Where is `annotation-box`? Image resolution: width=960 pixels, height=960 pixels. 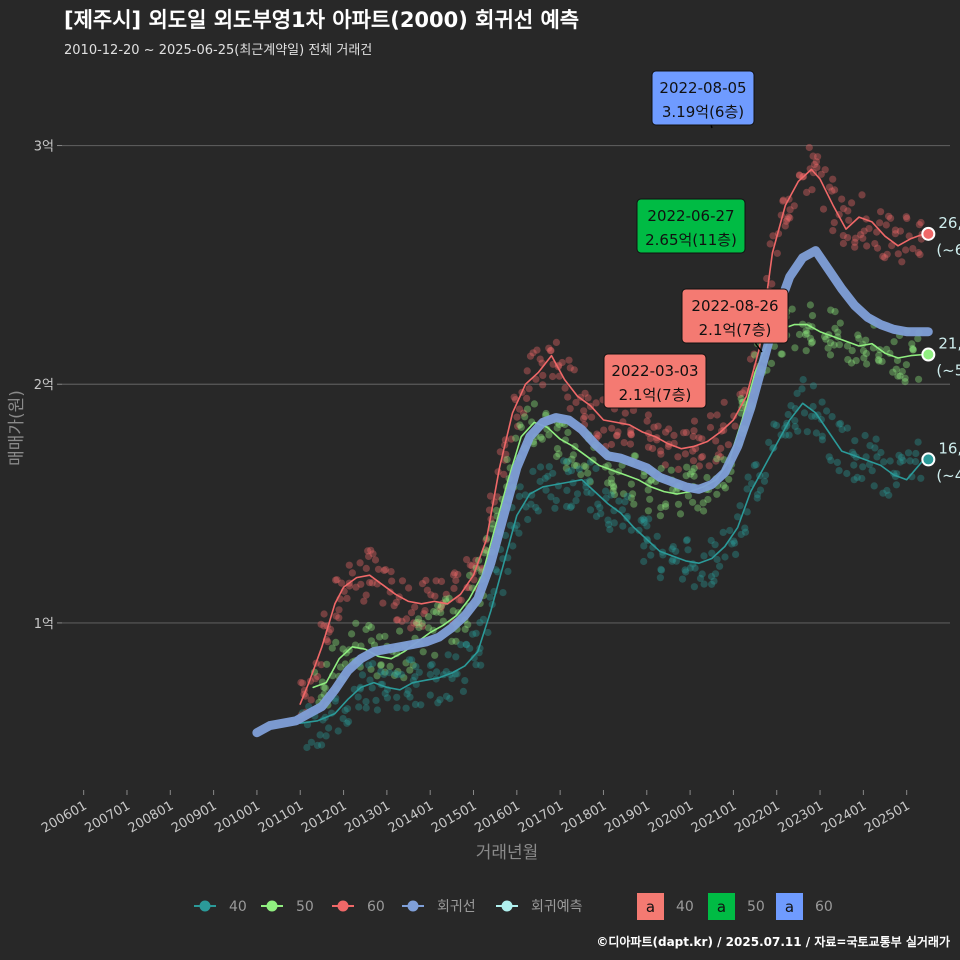
annotation-box is located at coordinates (735, 316).